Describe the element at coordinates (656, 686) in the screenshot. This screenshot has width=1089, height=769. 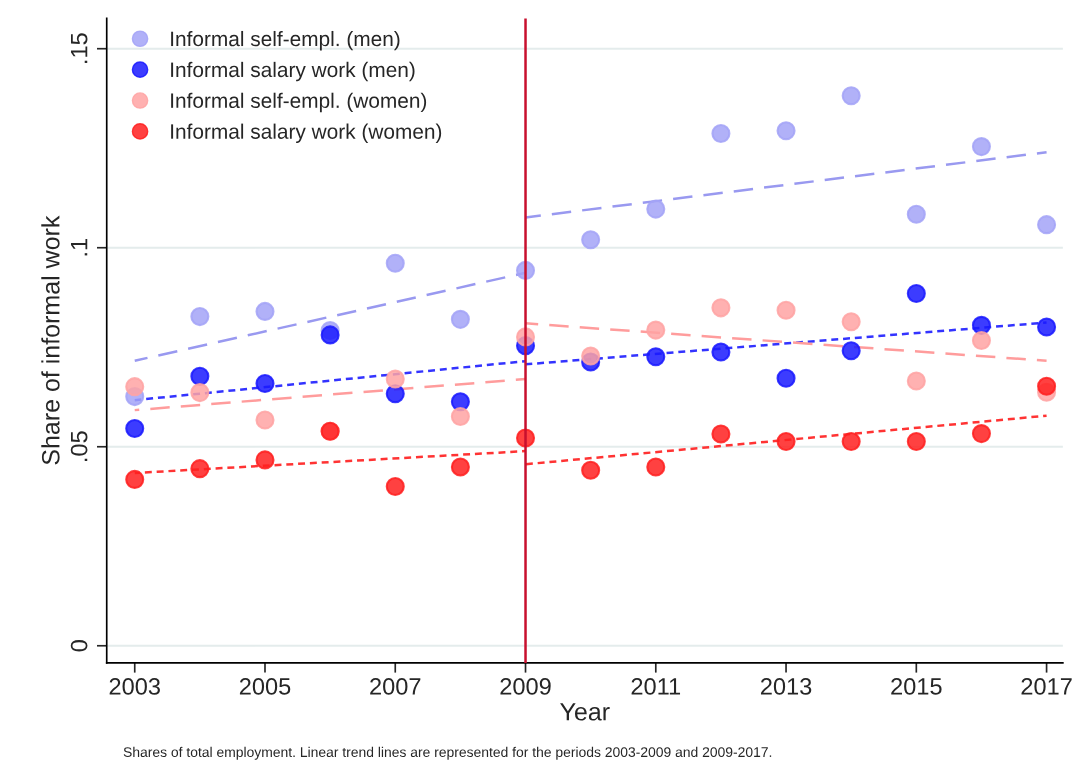
I see `x-tick-label: 2011` at that location.